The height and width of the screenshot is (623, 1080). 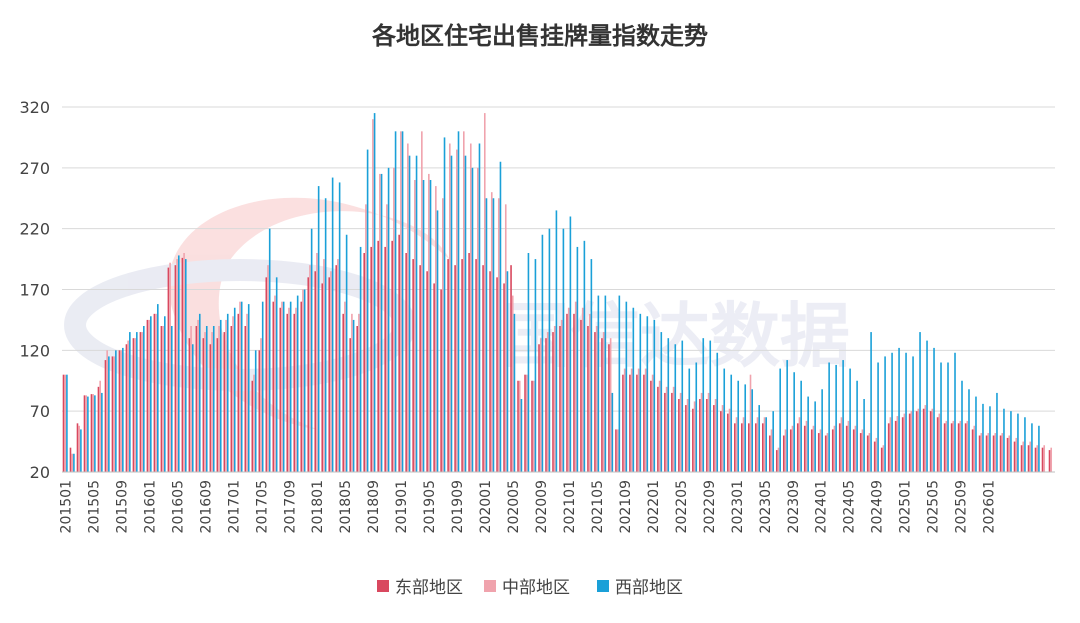 I want to click on legend-swatch-west, so click(x=603, y=586).